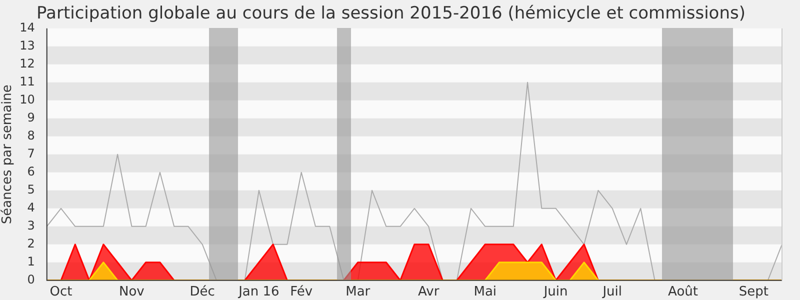 The width and height of the screenshot is (800, 300). I want to click on y-axis-title: Séances par semaine, so click(8, 154).